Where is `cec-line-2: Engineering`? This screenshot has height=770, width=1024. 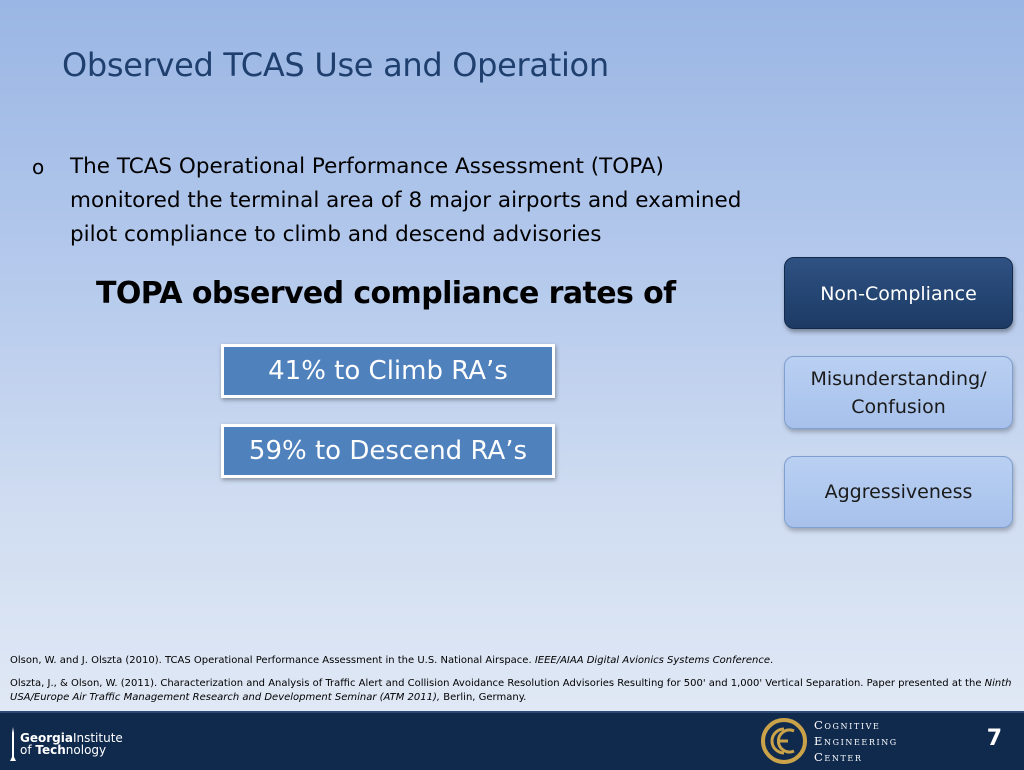
cec-line-2: Engineering is located at coordinates (856, 741).